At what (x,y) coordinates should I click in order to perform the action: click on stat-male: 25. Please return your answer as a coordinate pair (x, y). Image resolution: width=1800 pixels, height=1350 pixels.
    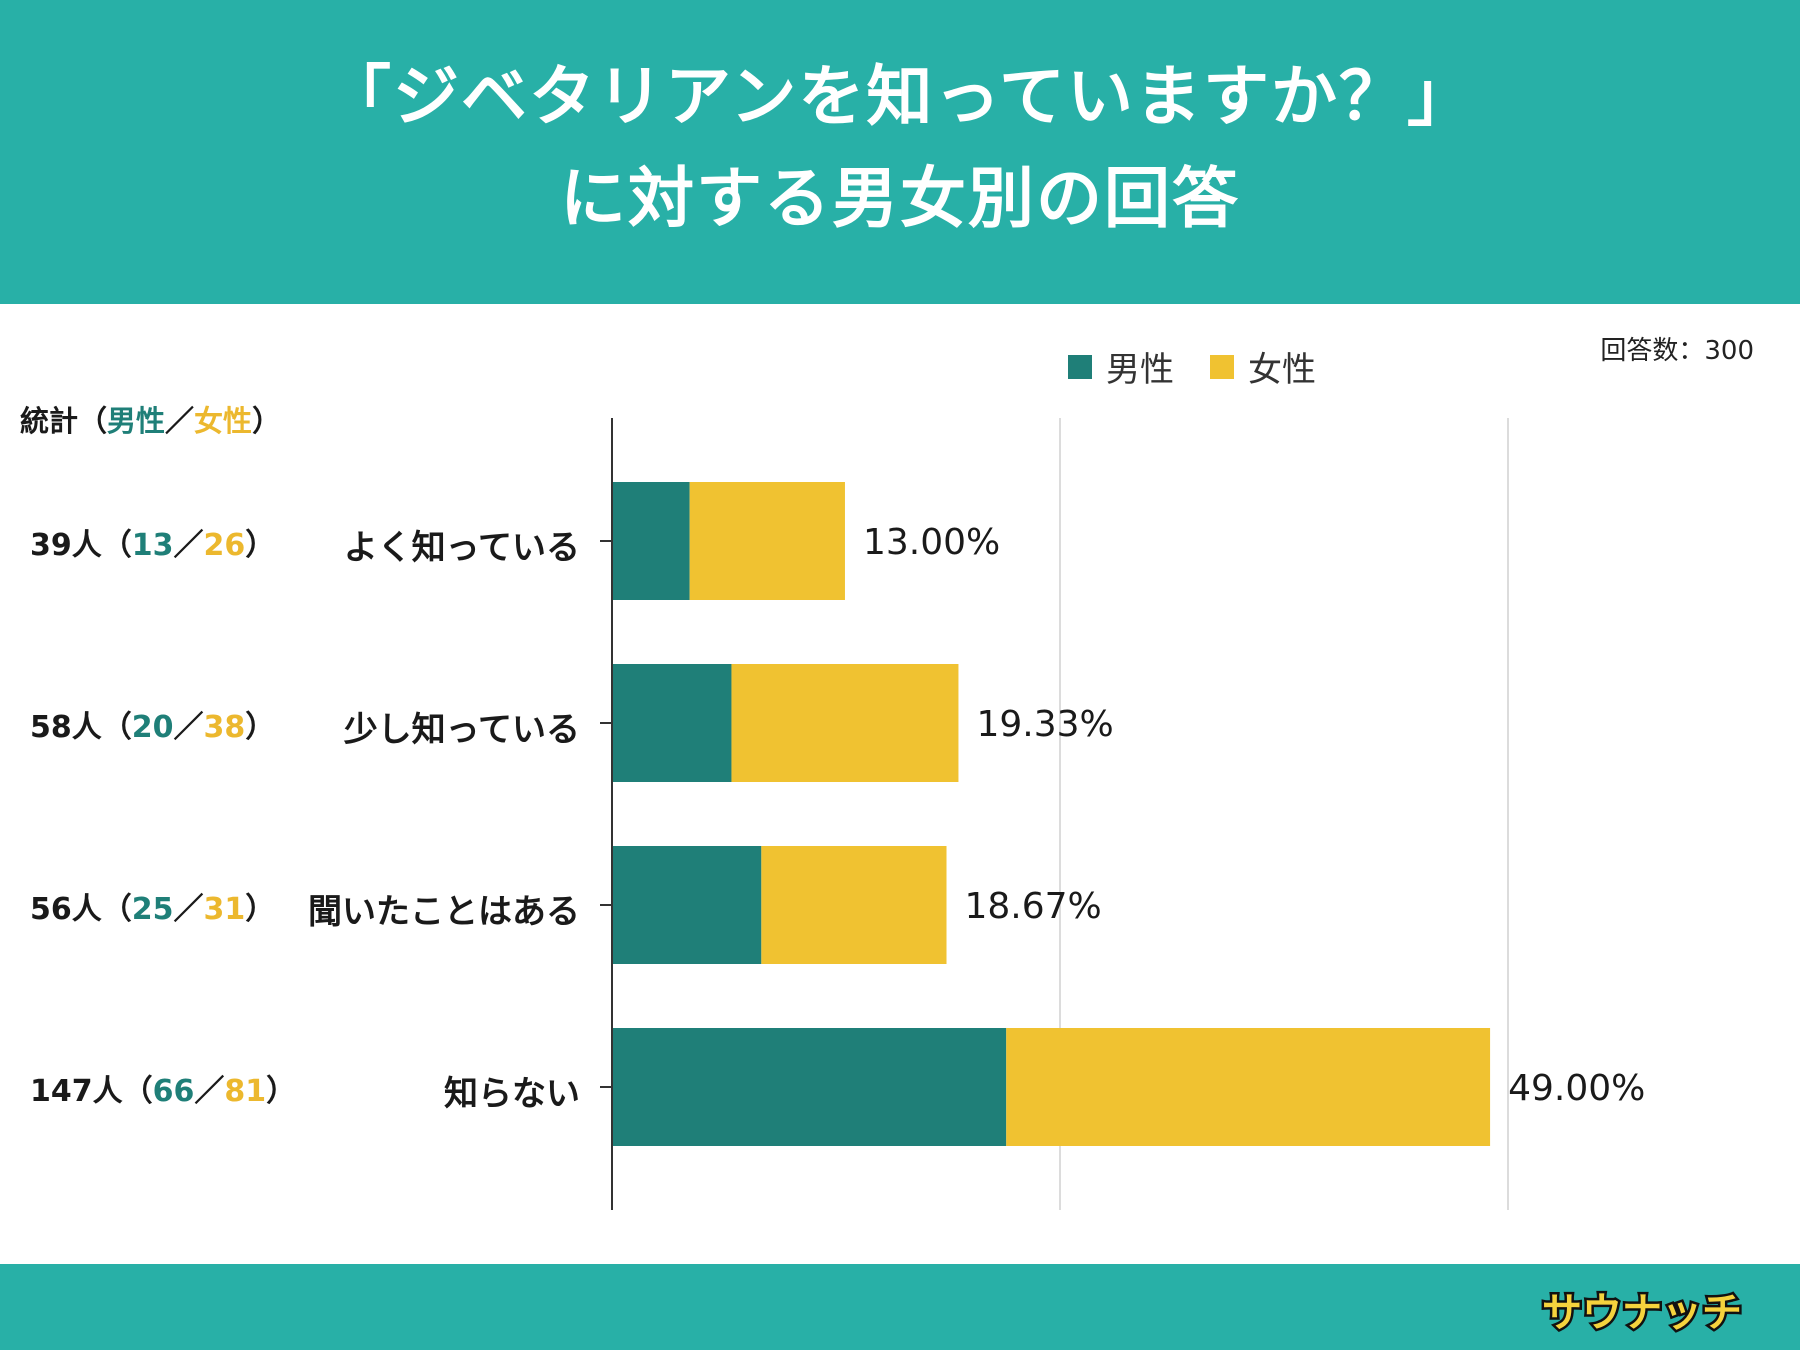
    Looking at the image, I should click on (152, 909).